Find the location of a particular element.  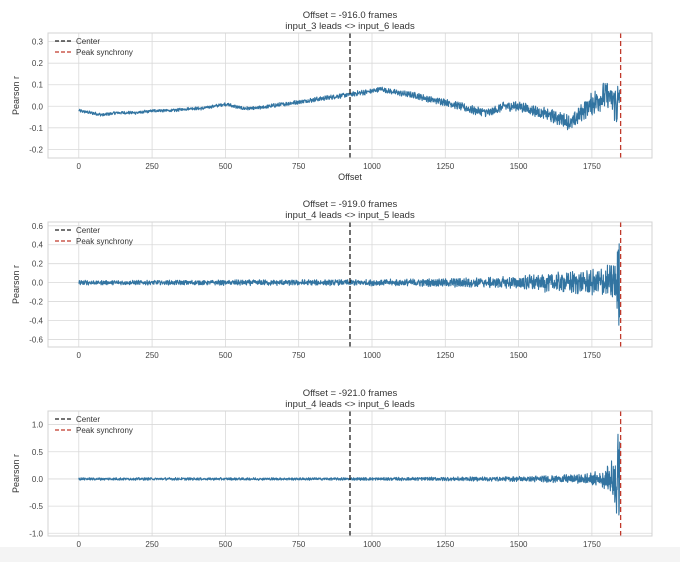

y-tick-label: -0.4 is located at coordinates (36, 320).